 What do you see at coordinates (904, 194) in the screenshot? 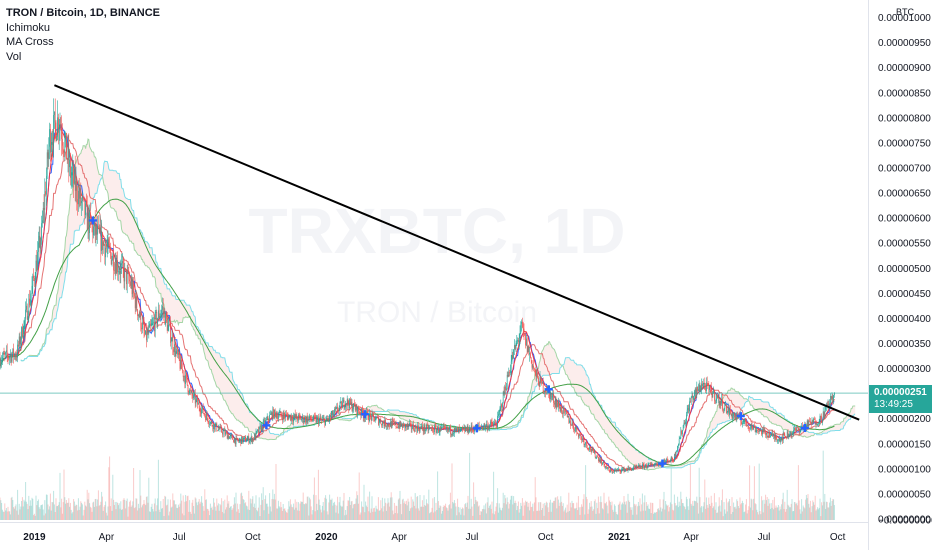
I see `price-tick-label: 0.00000650` at bounding box center [904, 194].